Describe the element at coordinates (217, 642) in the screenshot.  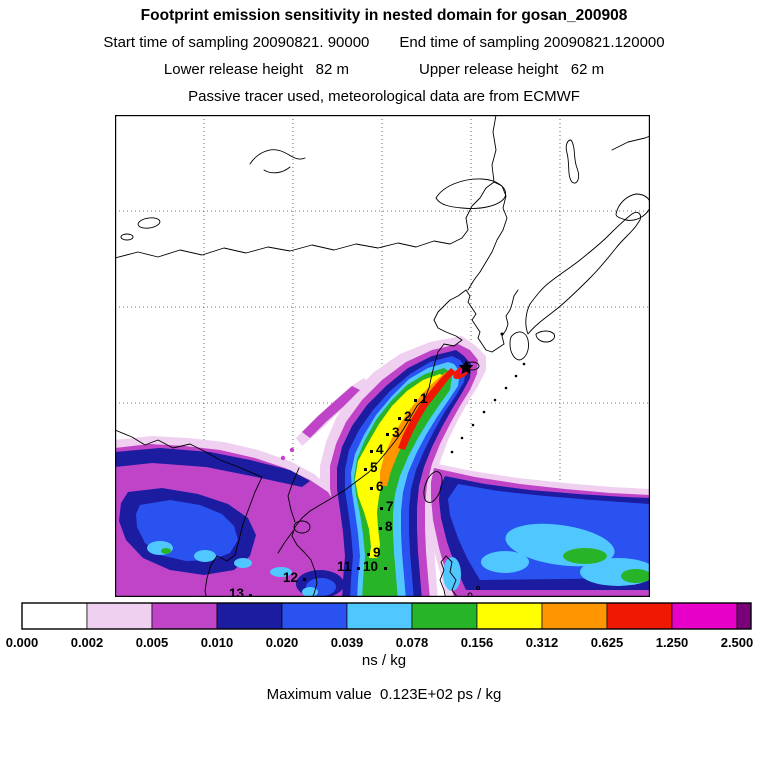
I see `colorbar-tick: 0.010` at that location.